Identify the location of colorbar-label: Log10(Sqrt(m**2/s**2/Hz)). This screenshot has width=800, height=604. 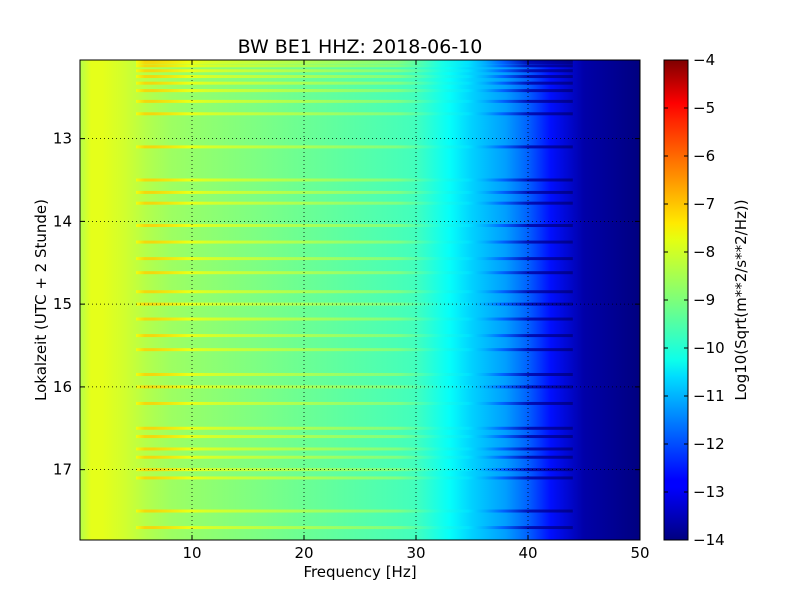
(741, 299).